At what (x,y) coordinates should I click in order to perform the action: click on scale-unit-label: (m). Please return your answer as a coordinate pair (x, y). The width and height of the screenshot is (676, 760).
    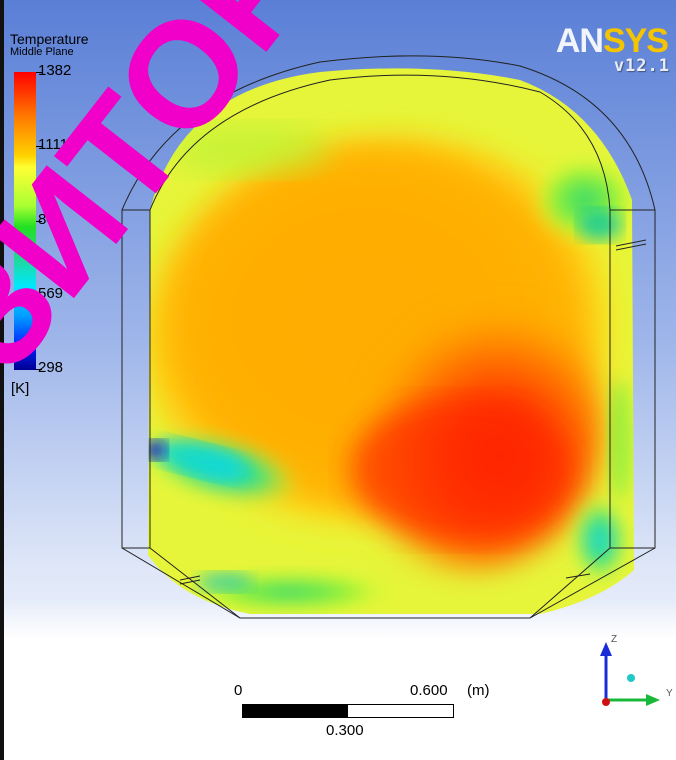
    Looking at the image, I should click on (478, 690).